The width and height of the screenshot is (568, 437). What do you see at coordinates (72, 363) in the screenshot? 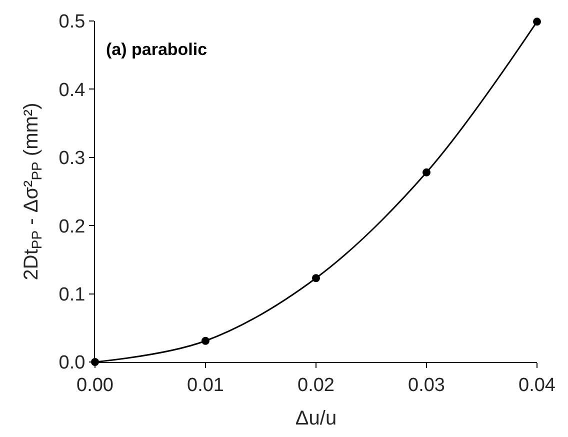
I see `y-tick-label: 0.0` at bounding box center [72, 363].